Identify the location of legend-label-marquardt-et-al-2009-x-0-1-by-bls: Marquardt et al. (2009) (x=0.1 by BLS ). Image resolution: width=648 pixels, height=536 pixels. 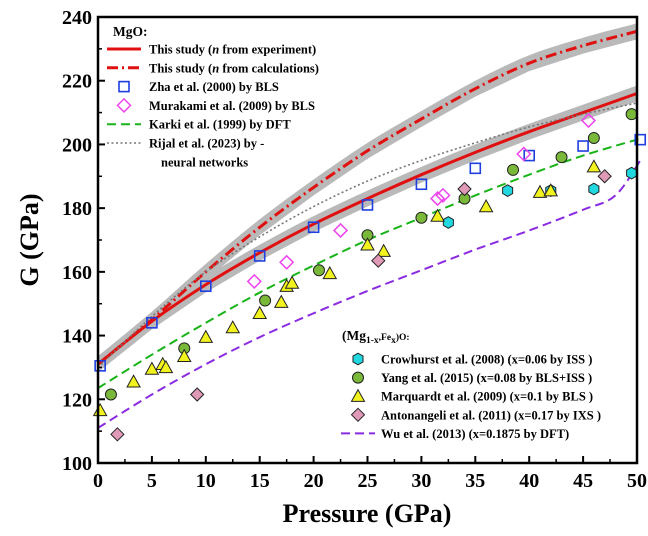
(487, 397).